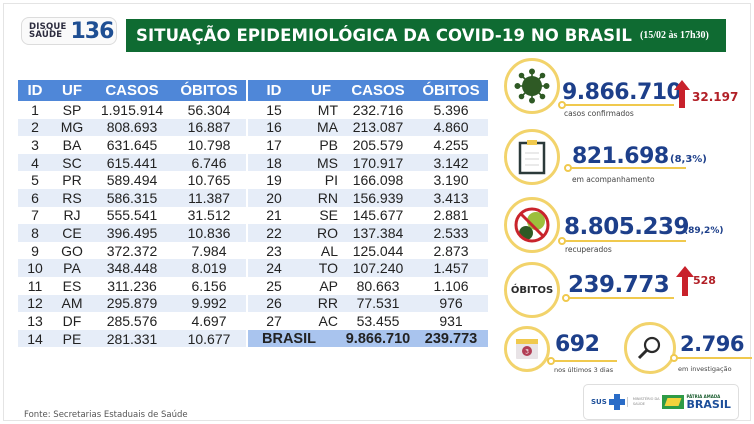 The image size is (754, 424). I want to click on cell-casos: 281.331, so click(132, 338).